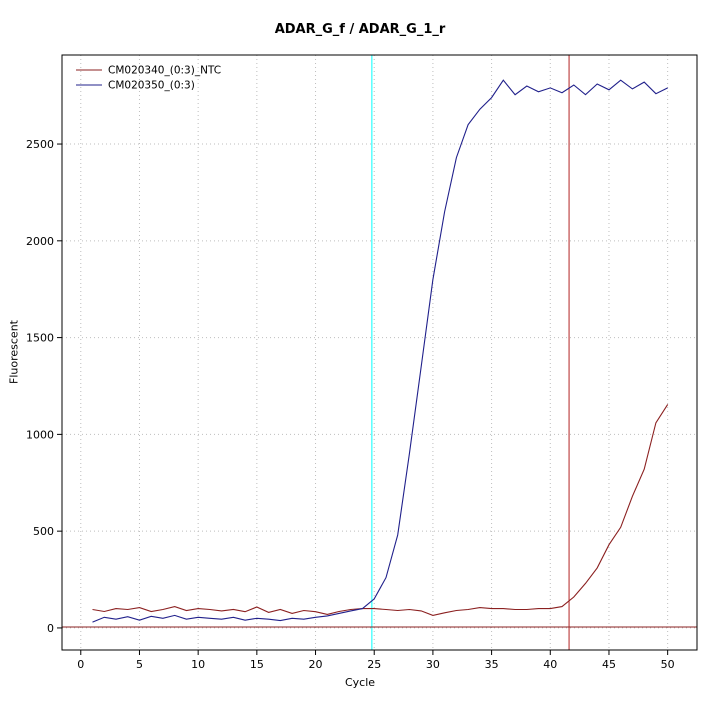 This screenshot has width=720, height=720. Describe the element at coordinates (164, 71) in the screenshot. I see `legend-label-0: CM020340_(0:3)_NTC` at that location.